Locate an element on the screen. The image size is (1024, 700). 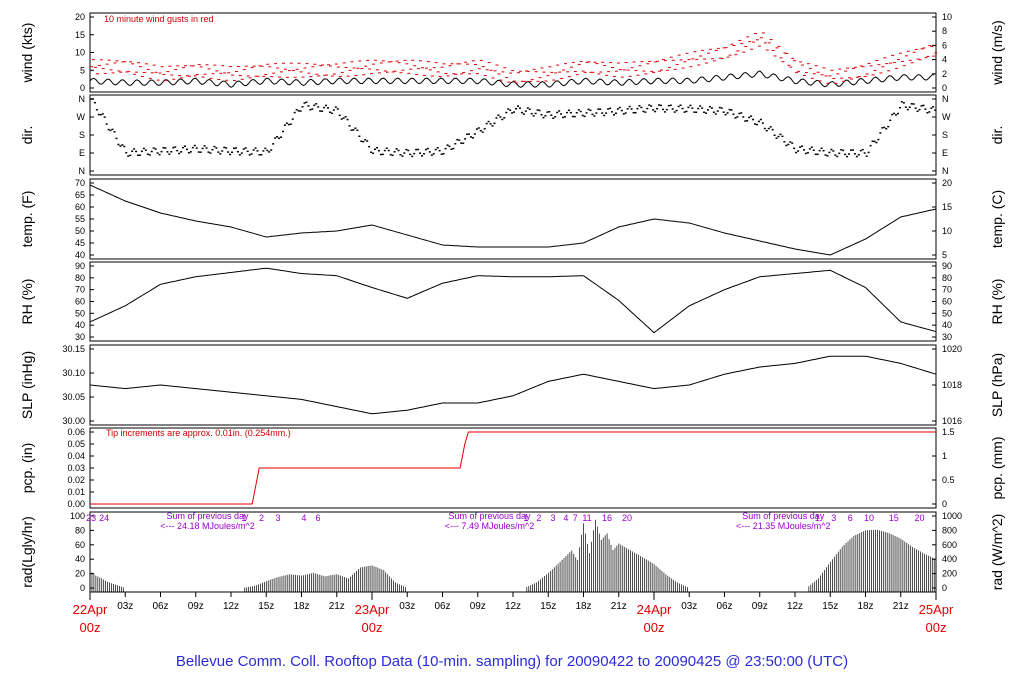
ytick-right-wind: 4 is located at coordinates (944, 60).